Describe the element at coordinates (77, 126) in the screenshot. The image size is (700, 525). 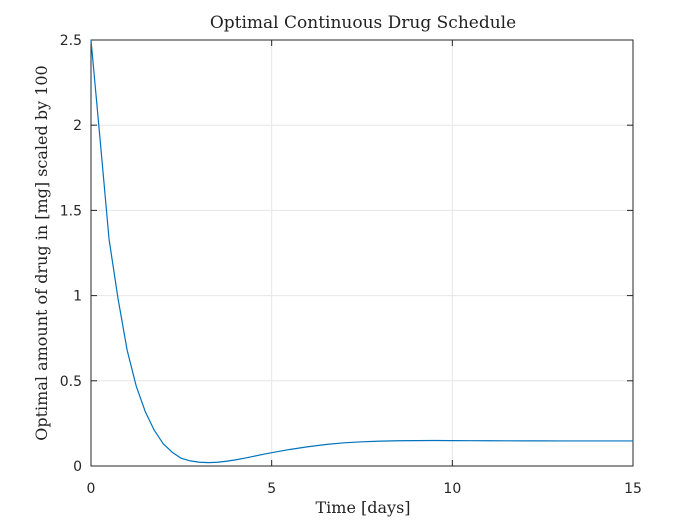
I see `y-tick-label: 2` at that location.